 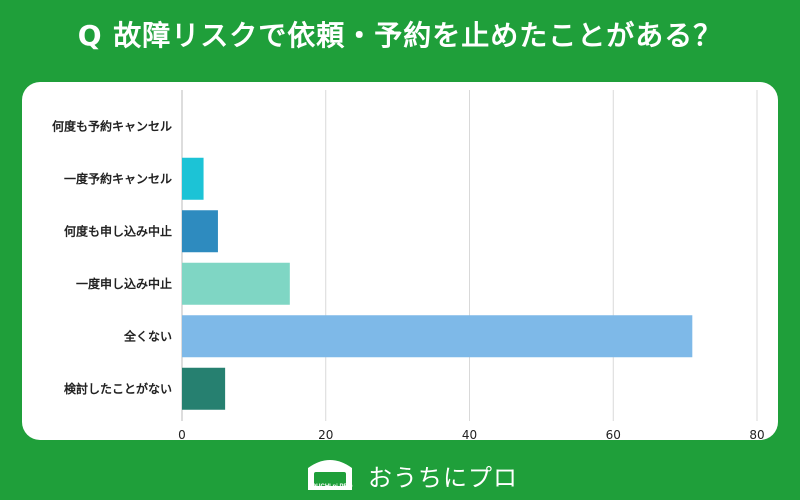 I want to click on brand-name: おうちにプロ, so click(x=443, y=478).